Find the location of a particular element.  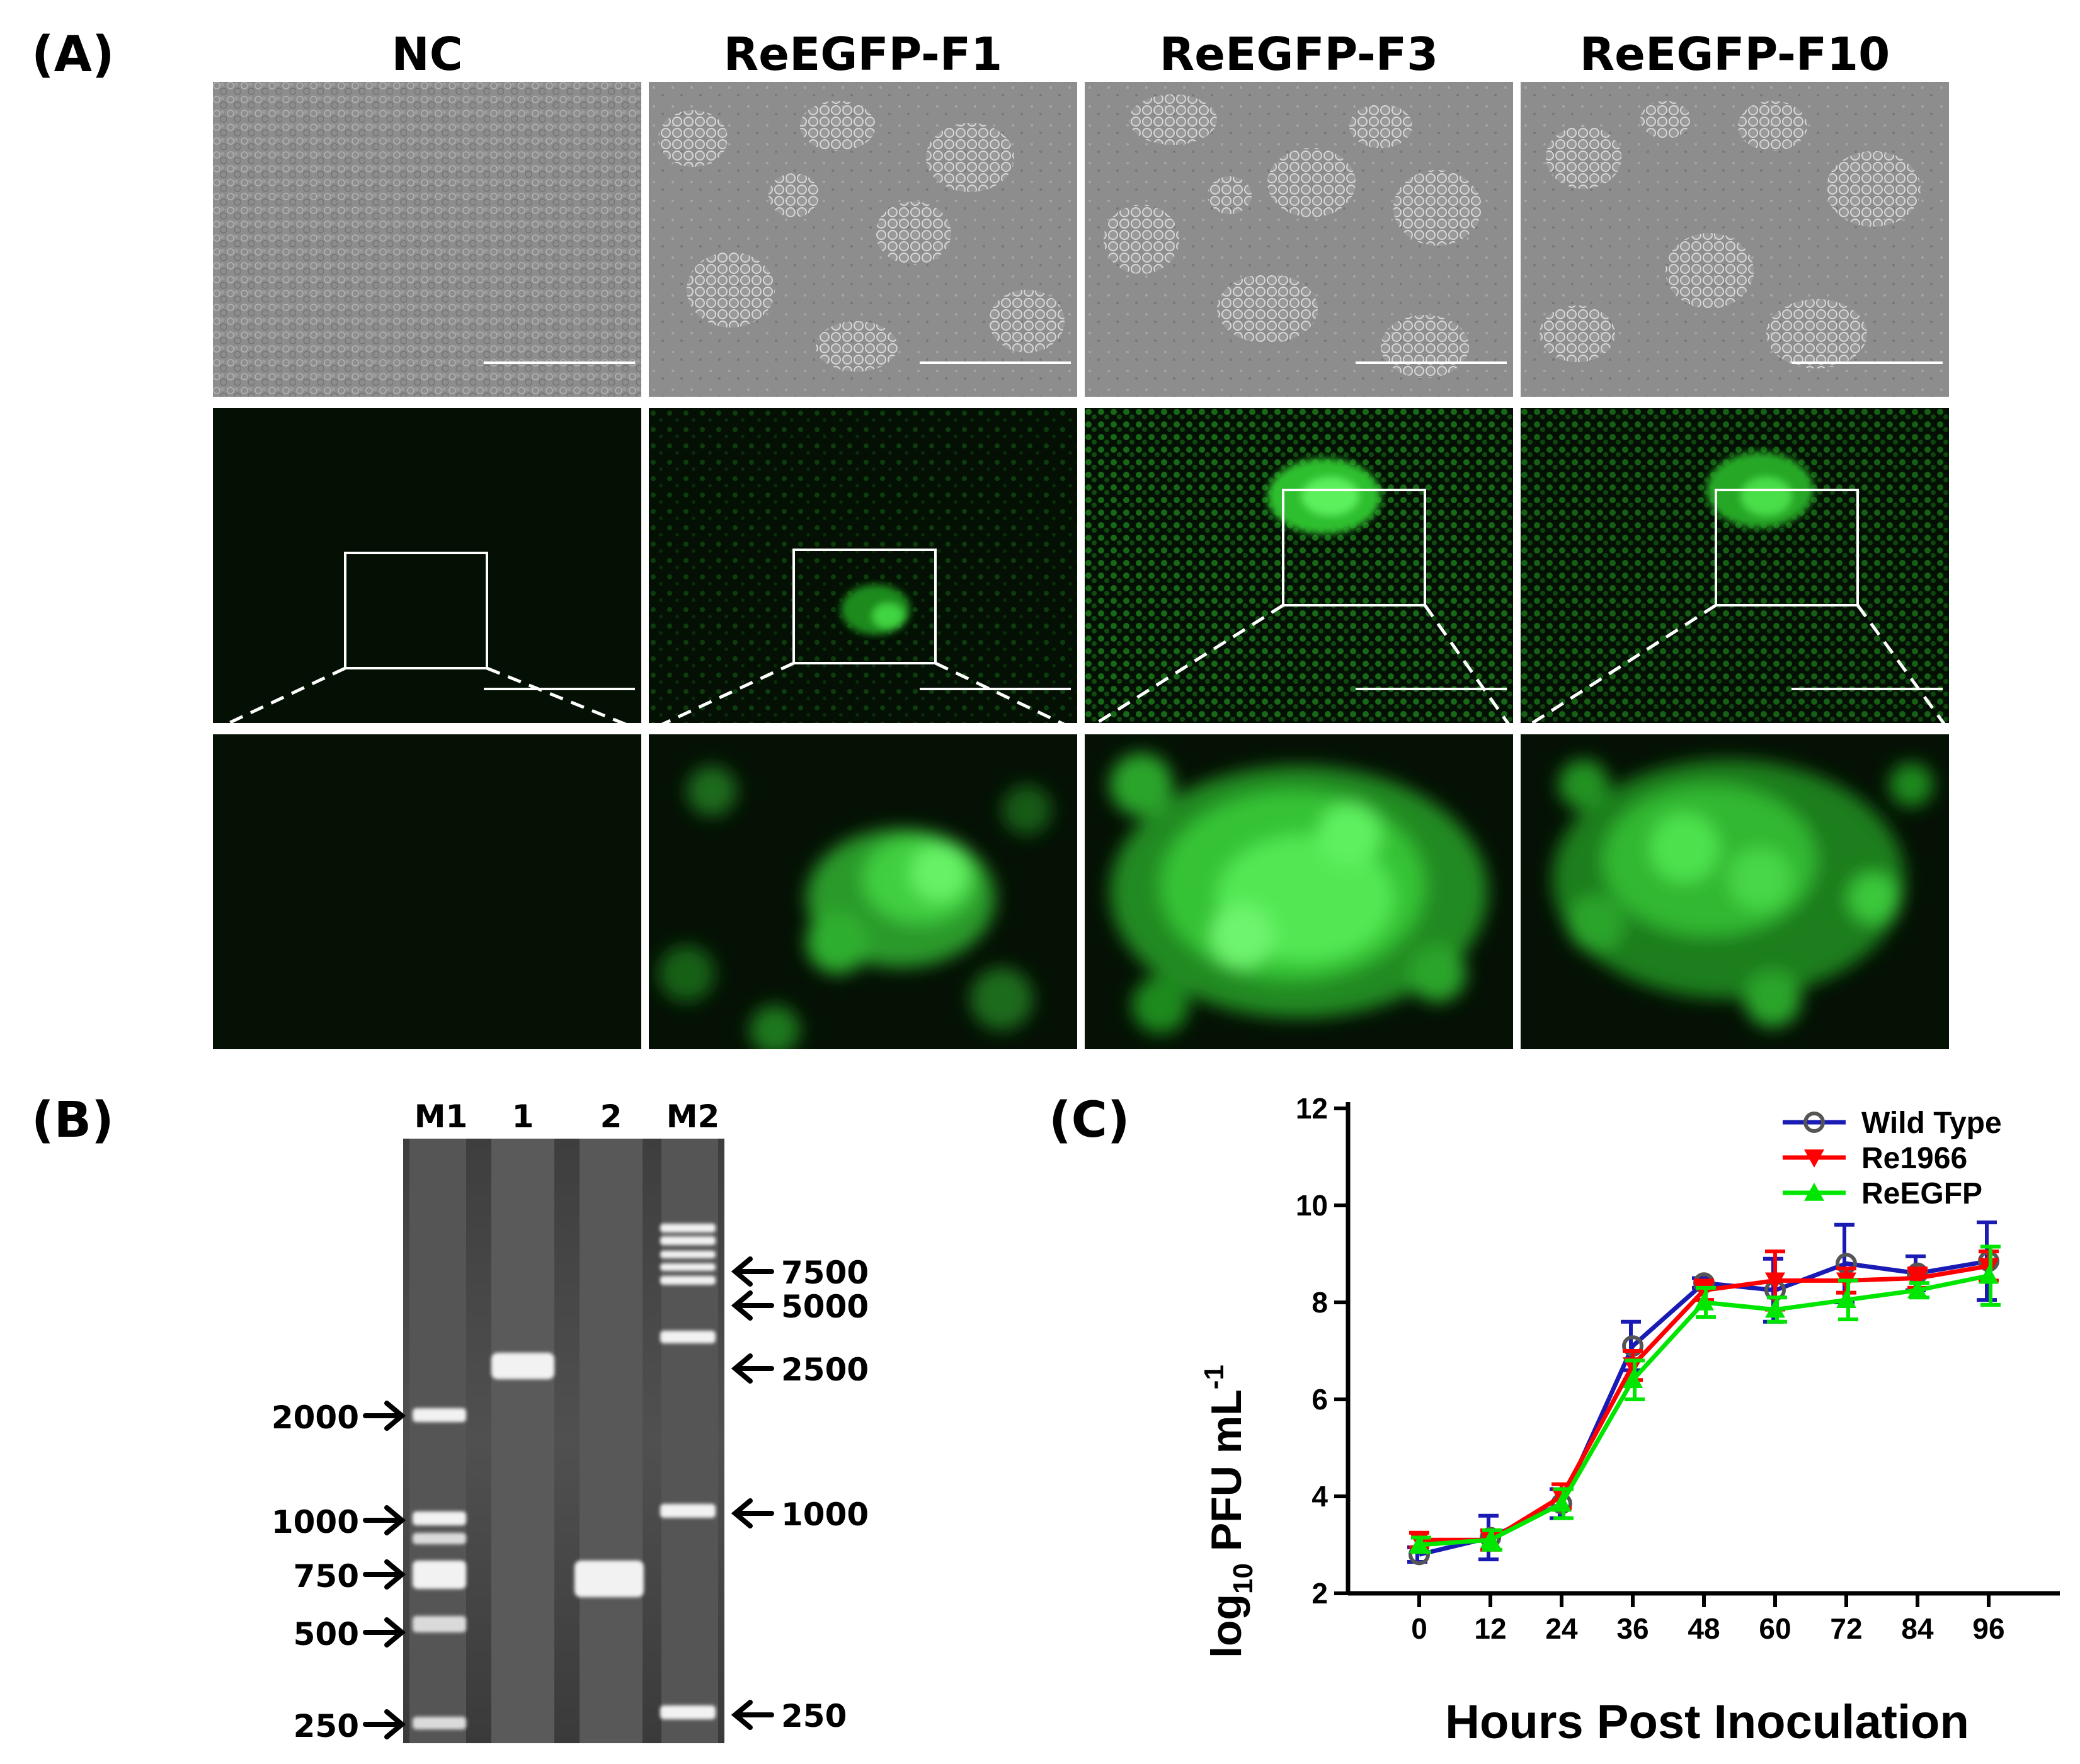

lane-label-2: 2 is located at coordinates (611, 1116).